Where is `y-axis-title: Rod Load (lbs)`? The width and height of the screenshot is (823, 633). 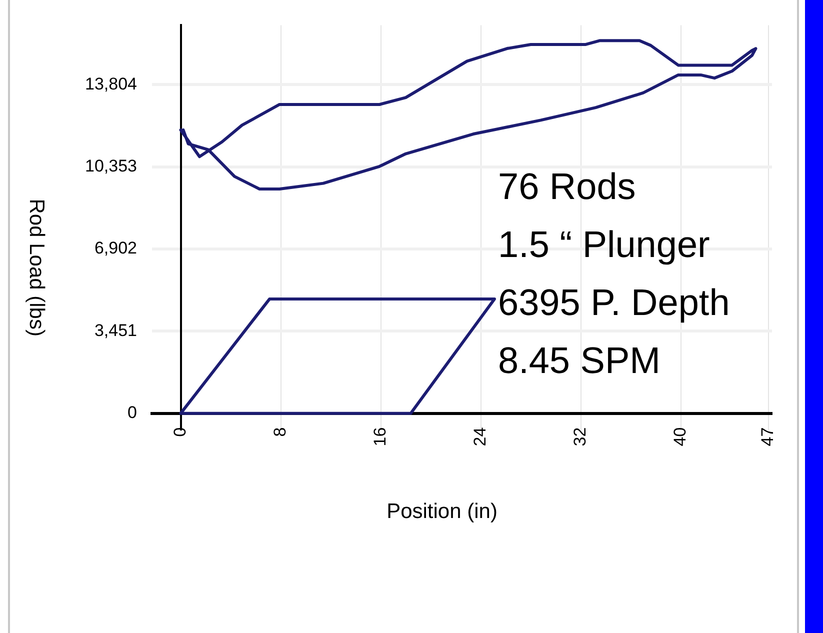
y-axis-title: Rod Load (lbs) is located at coordinates (36, 267).